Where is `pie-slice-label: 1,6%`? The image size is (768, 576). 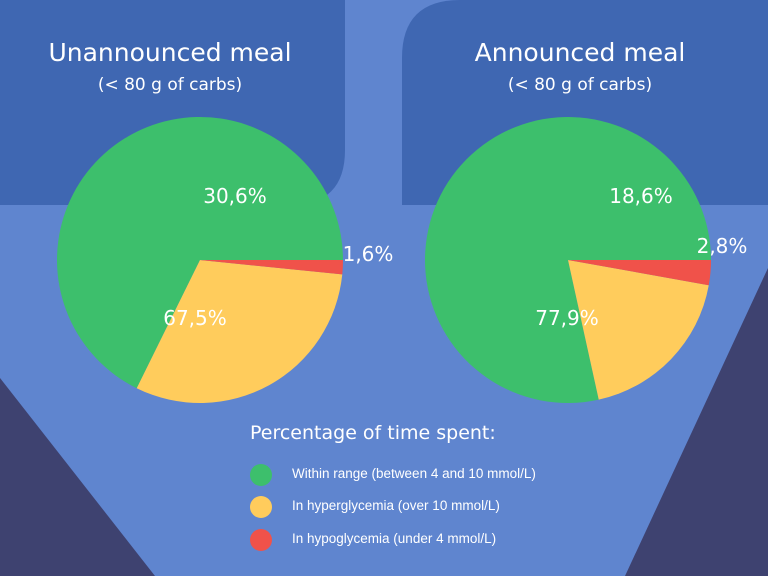 pie-slice-label: 1,6% is located at coordinates (368, 254).